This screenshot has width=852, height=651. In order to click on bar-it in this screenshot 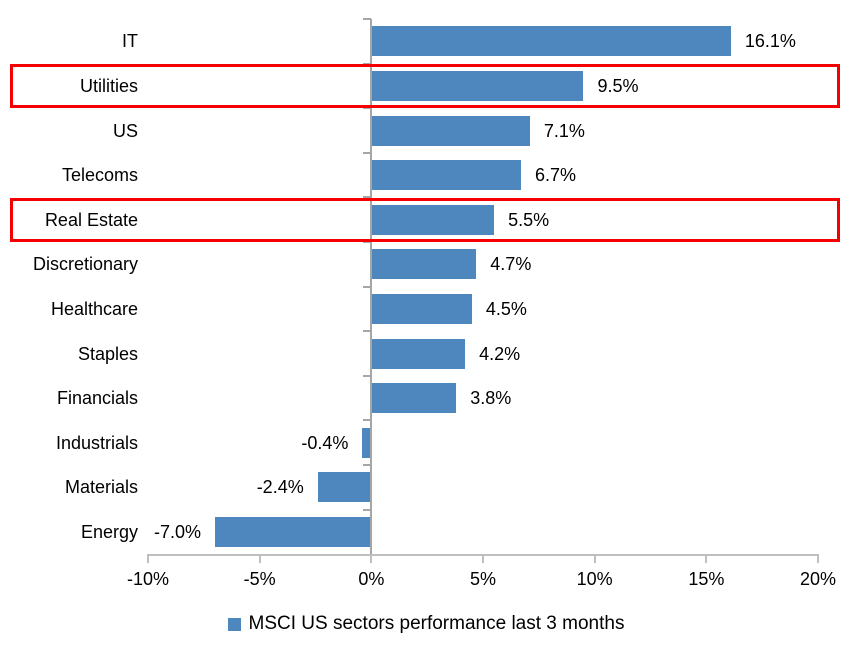, I will do `click(551, 41)`.